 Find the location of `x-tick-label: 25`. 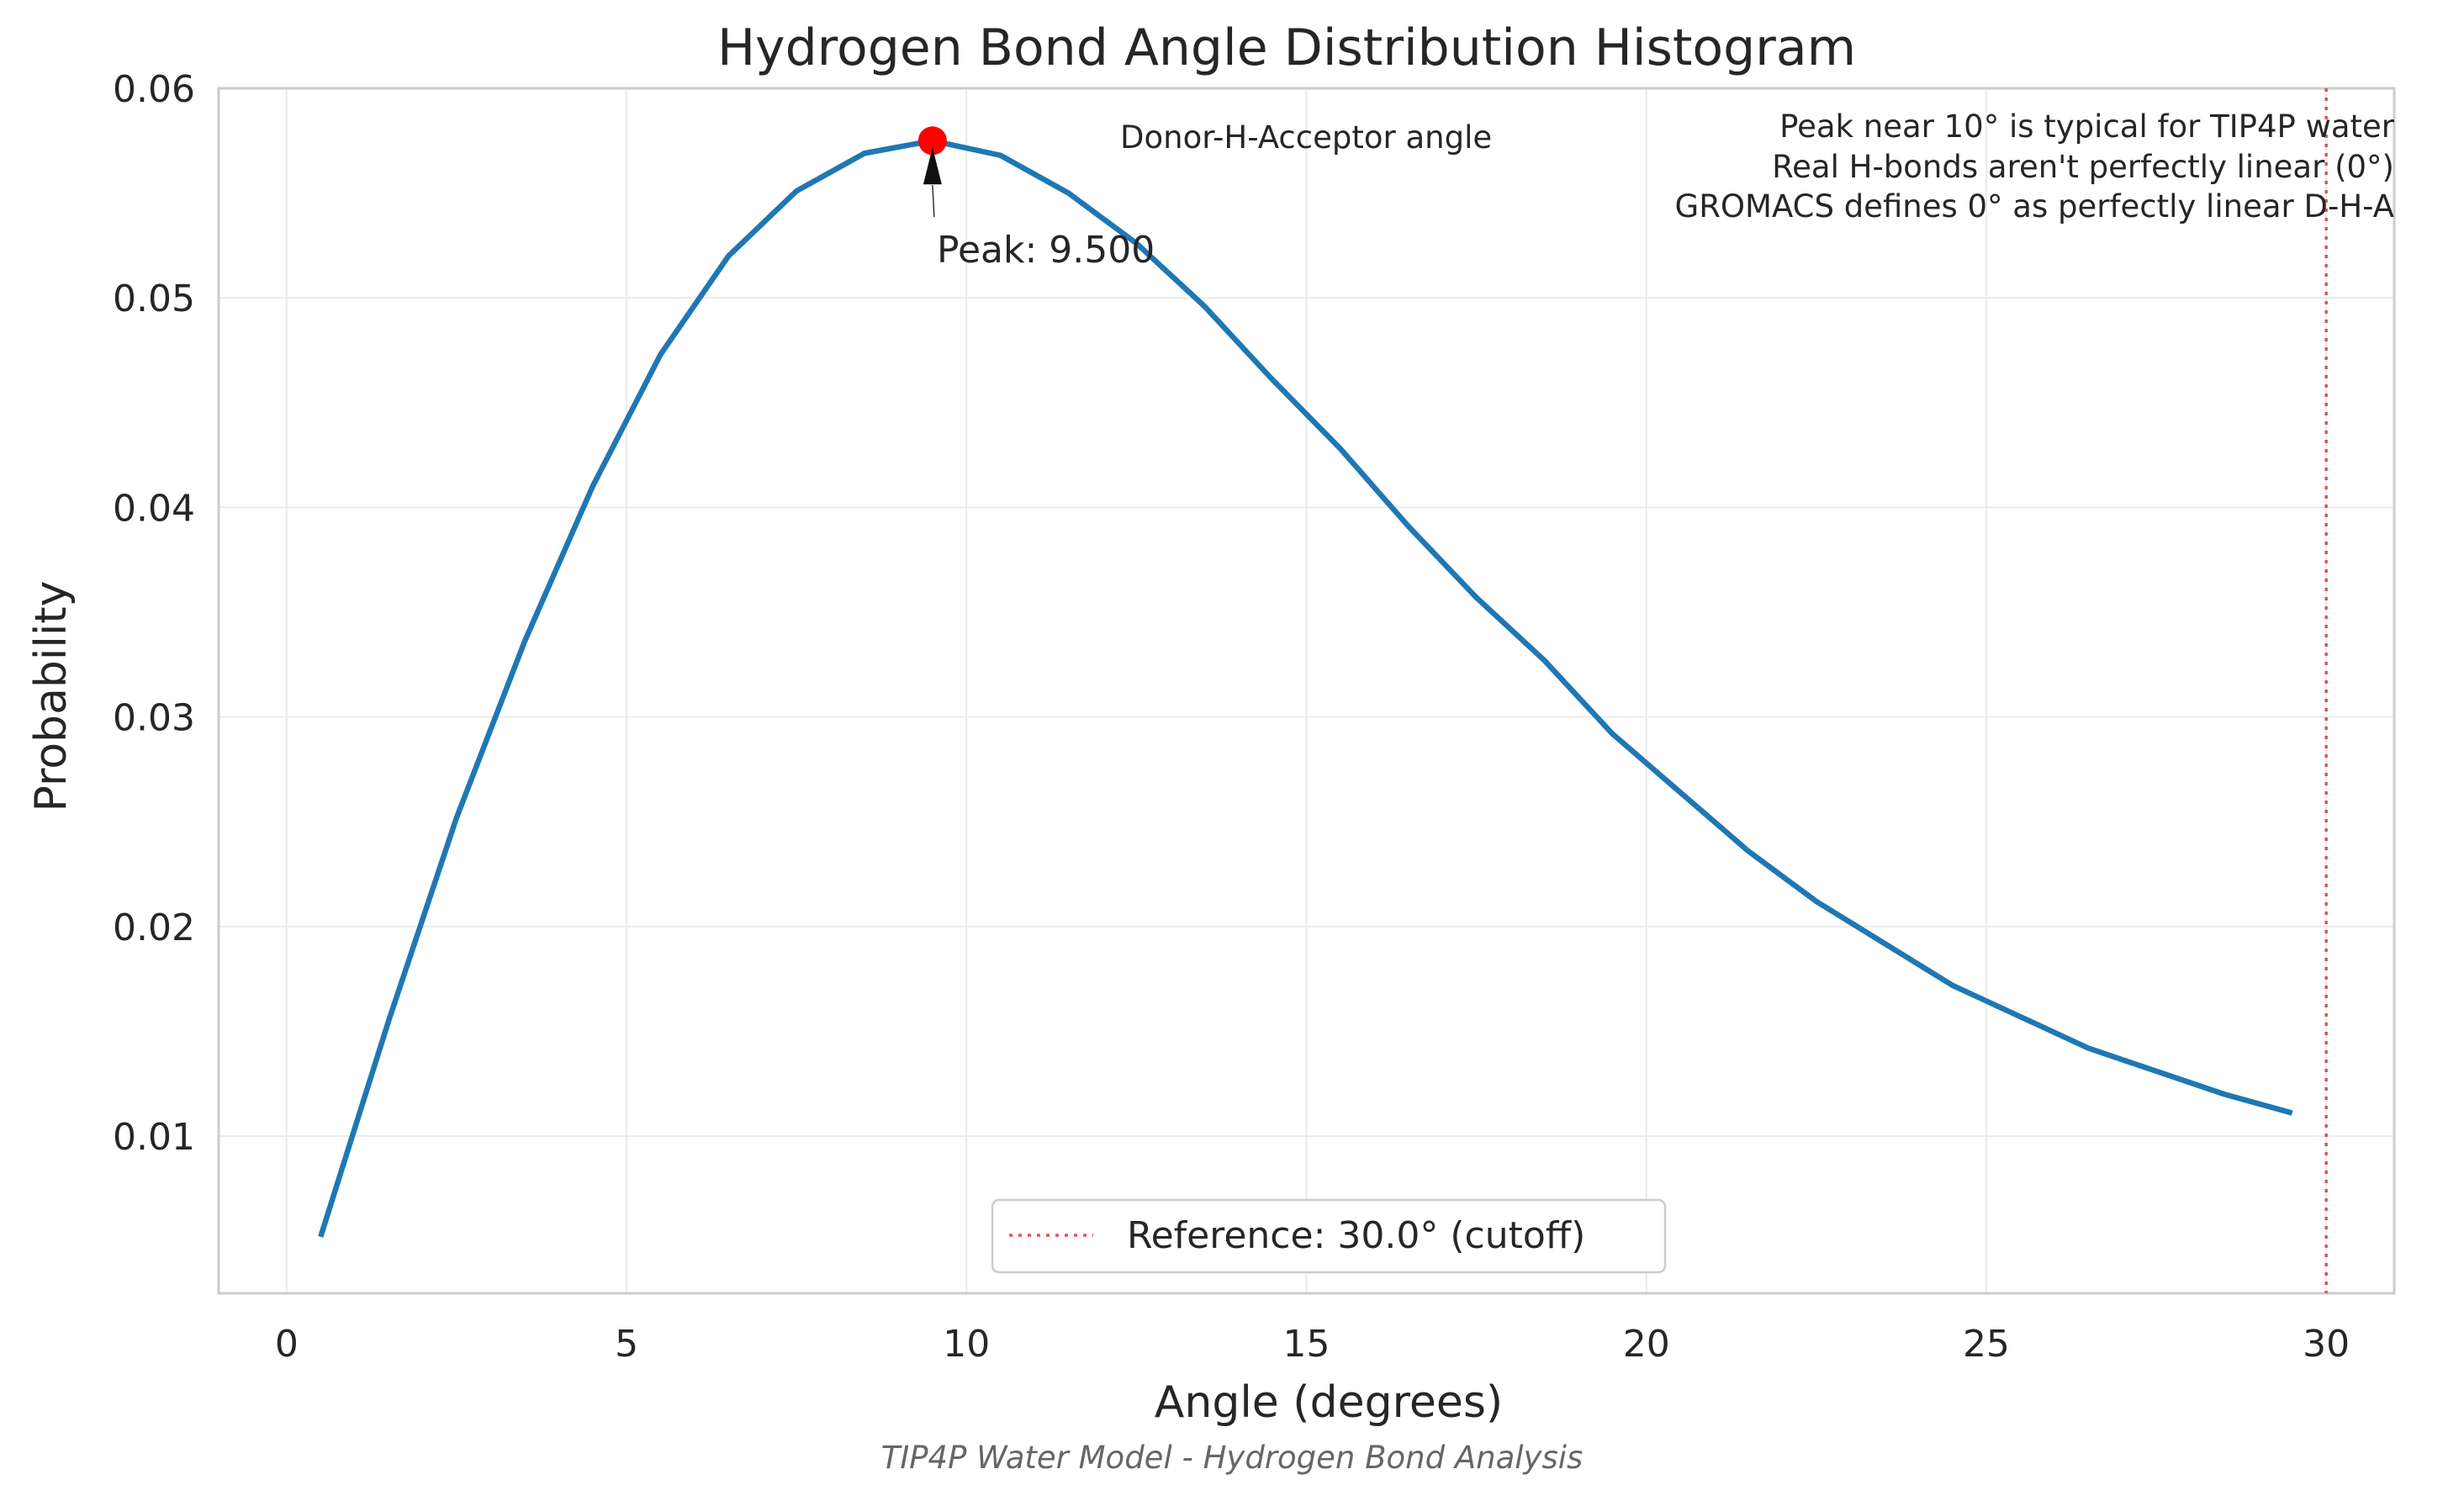

x-tick-label: 25 is located at coordinates (1987, 1344).